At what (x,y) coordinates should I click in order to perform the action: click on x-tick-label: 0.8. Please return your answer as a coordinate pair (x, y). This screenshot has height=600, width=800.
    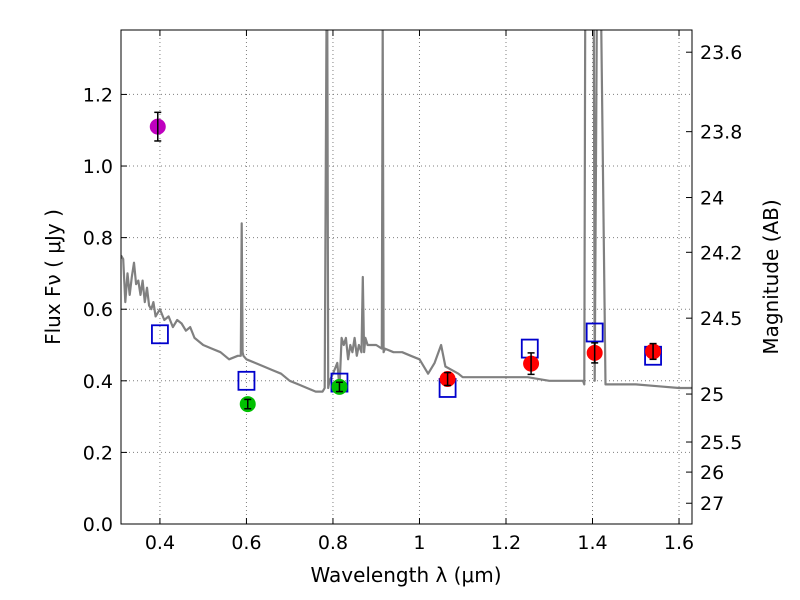
    Looking at the image, I should click on (333, 543).